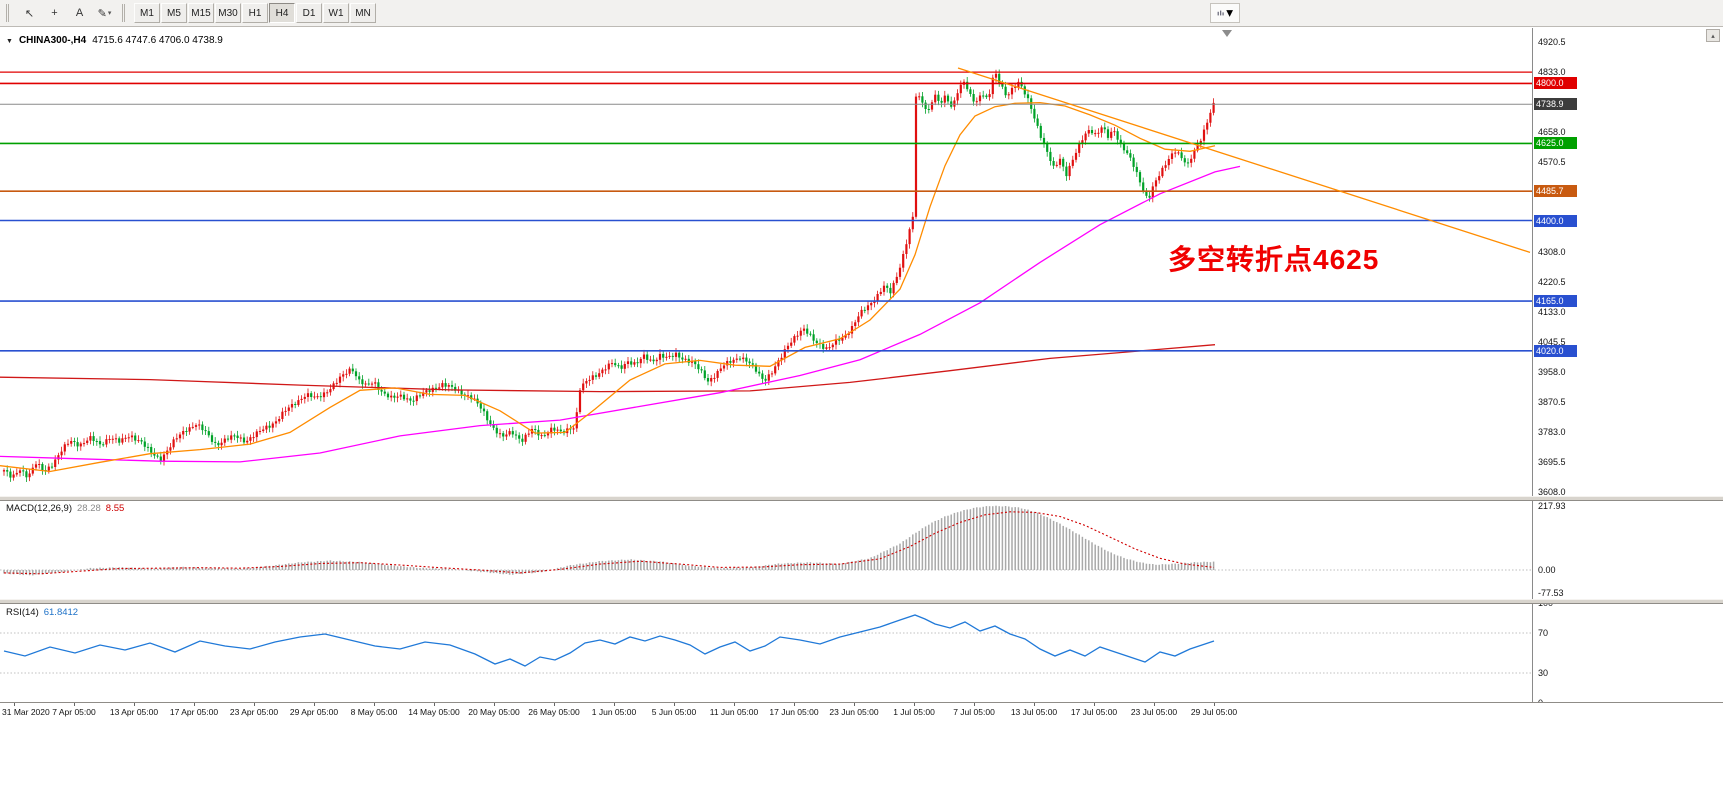 Image resolution: width=1723 pixels, height=800 pixels. I want to click on date-label: 11 Jun 05:00, so click(734, 712).